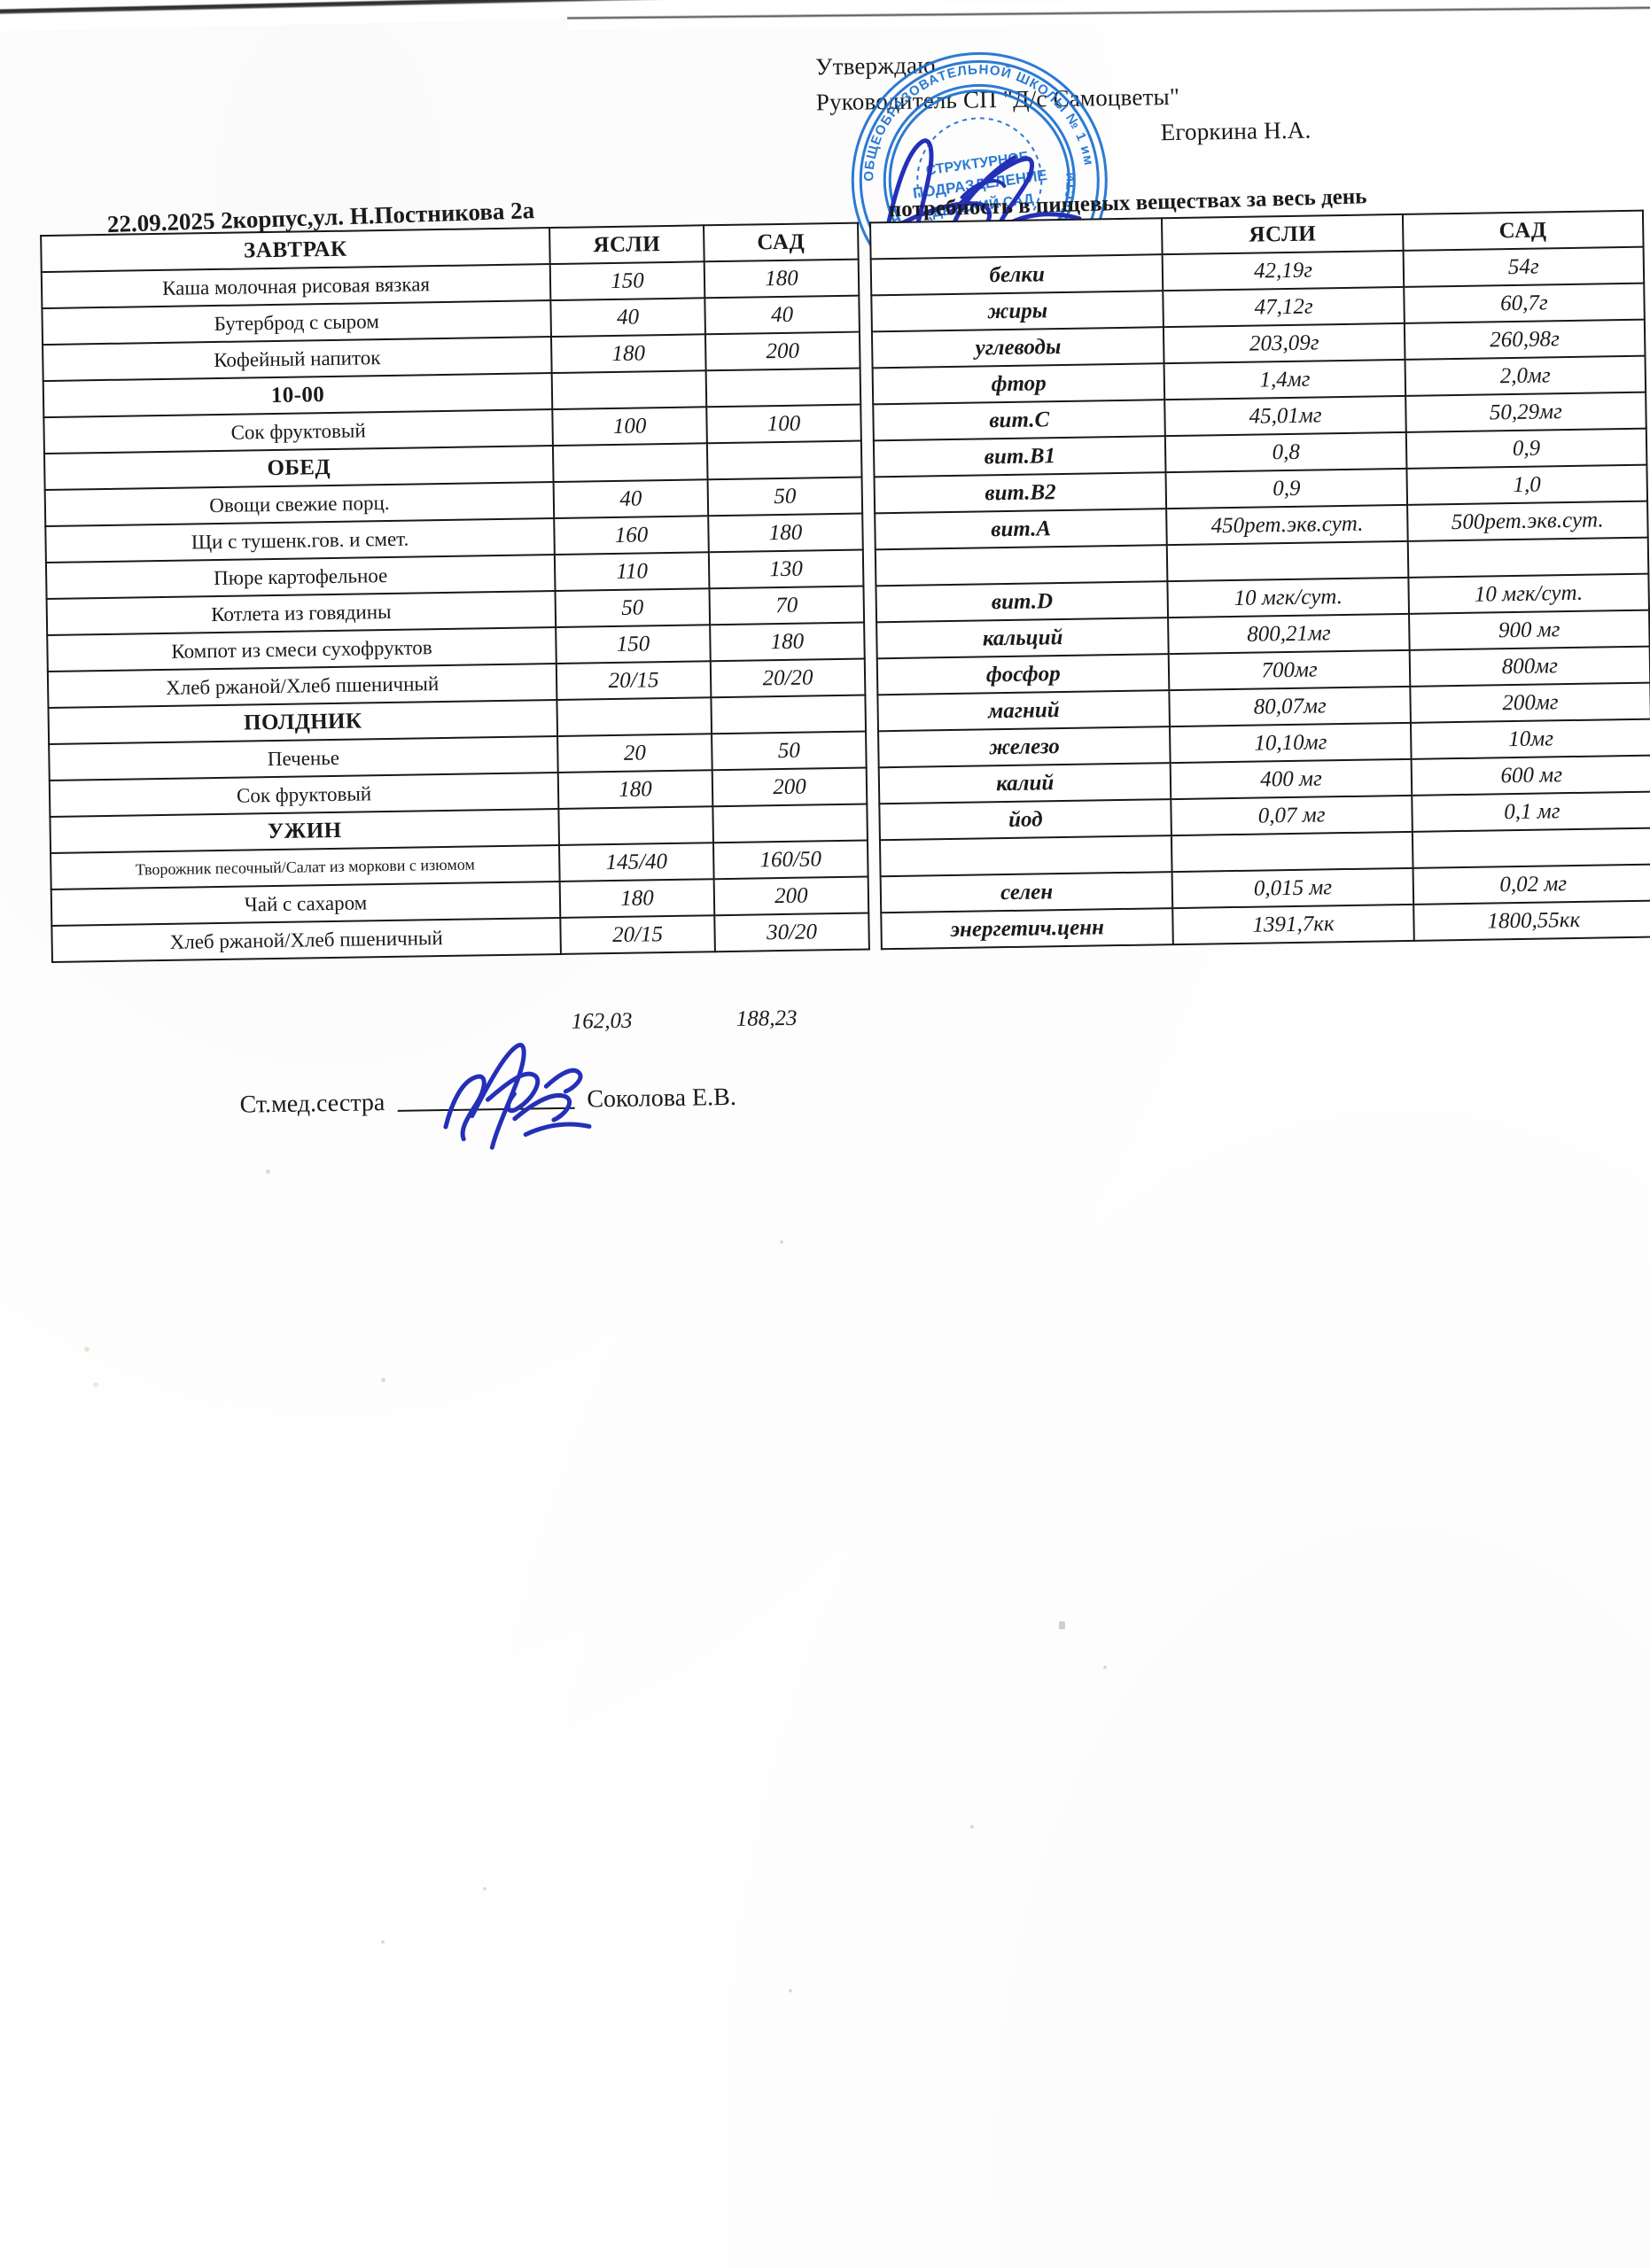 The image size is (1650, 2268). I want to click on nutrient-yasli-value: 0,07 мг, so click(1292, 815).